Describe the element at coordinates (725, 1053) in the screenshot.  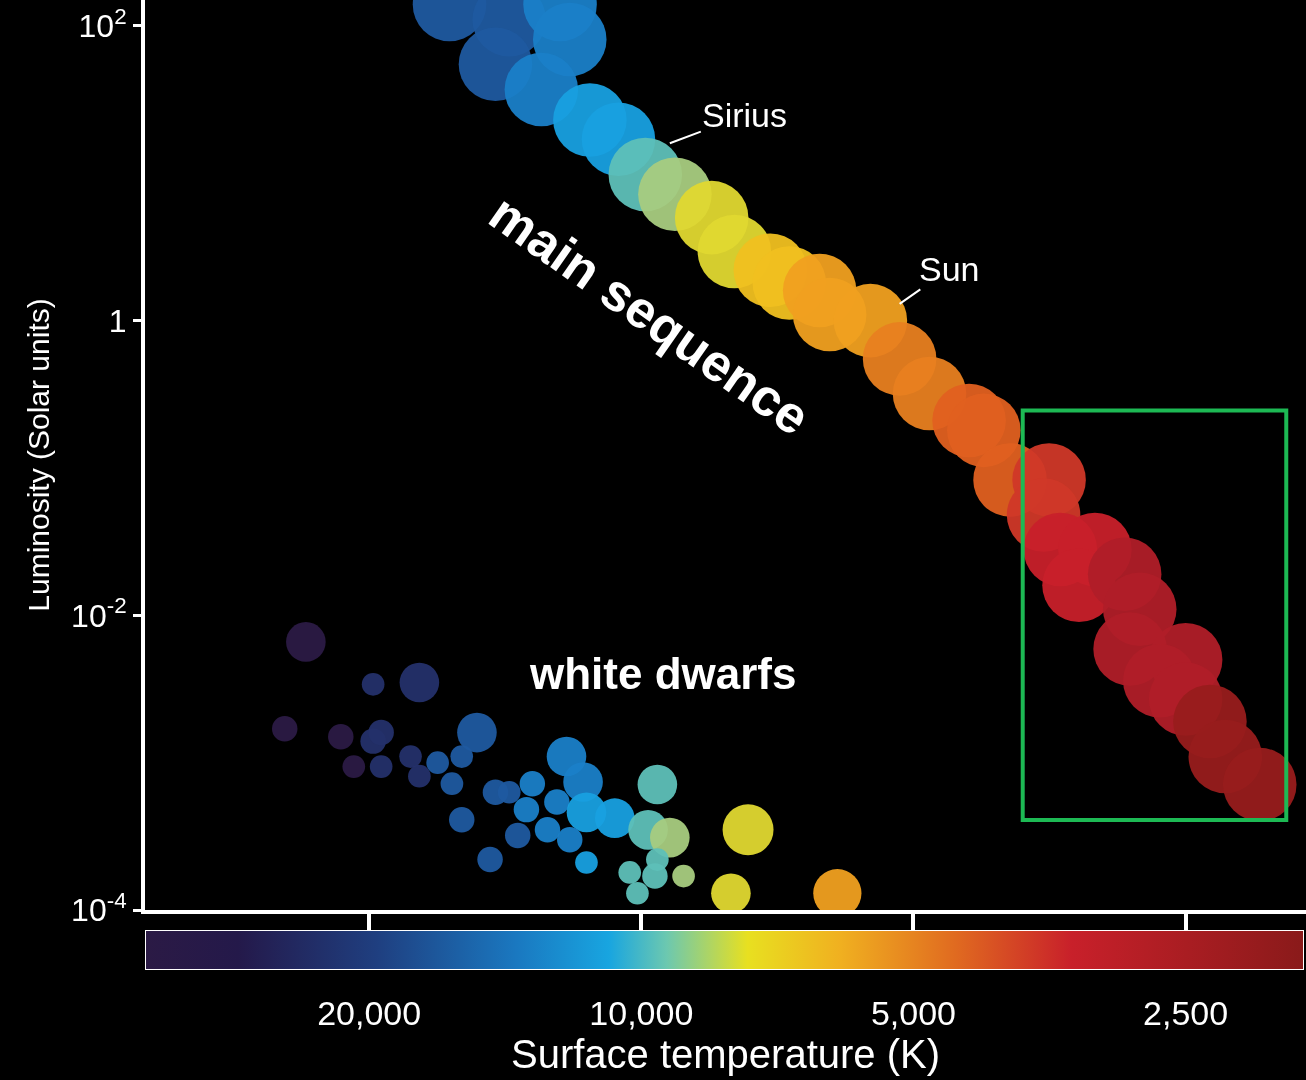
I see `x-axis-title: Surface temperature (K)` at that location.